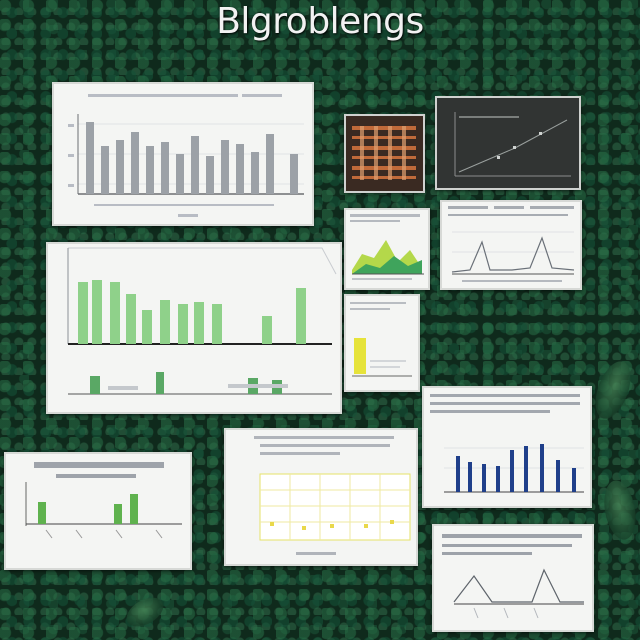 The height and width of the screenshot is (640, 640). I want to click on green-bar-panel, so click(194, 328).